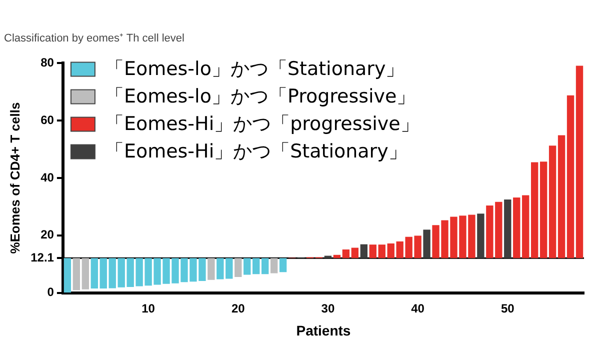  What do you see at coordinates (47, 177) in the screenshot?
I see `y-tick-label: 40` at bounding box center [47, 177].